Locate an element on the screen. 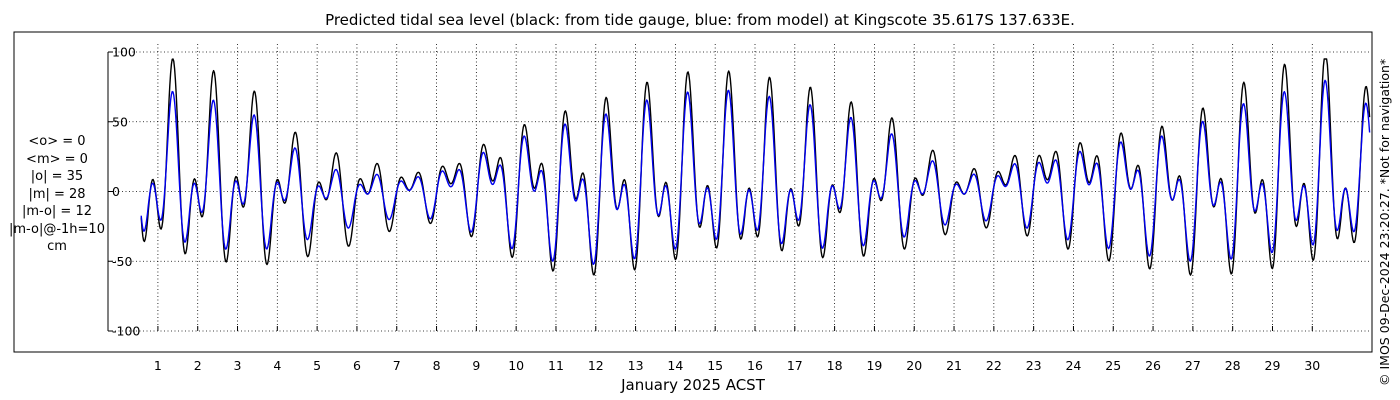  x-tick-label: 30 is located at coordinates (1312, 365).